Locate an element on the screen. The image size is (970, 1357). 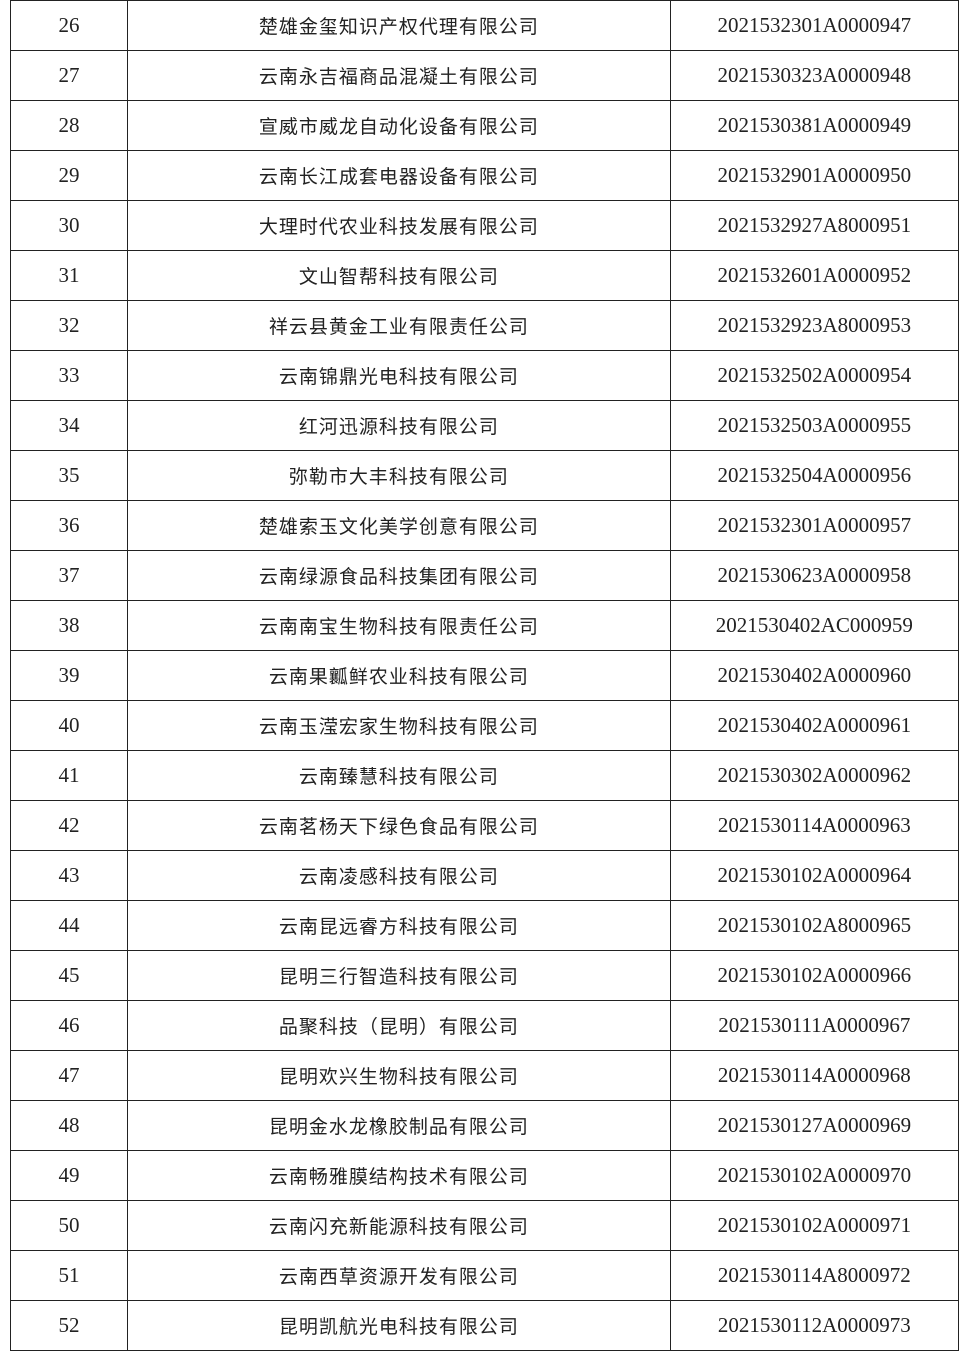
table-row: 41 云南臻慧科技有限公司 2021530302A0000962 is located at coordinates (484, 775).